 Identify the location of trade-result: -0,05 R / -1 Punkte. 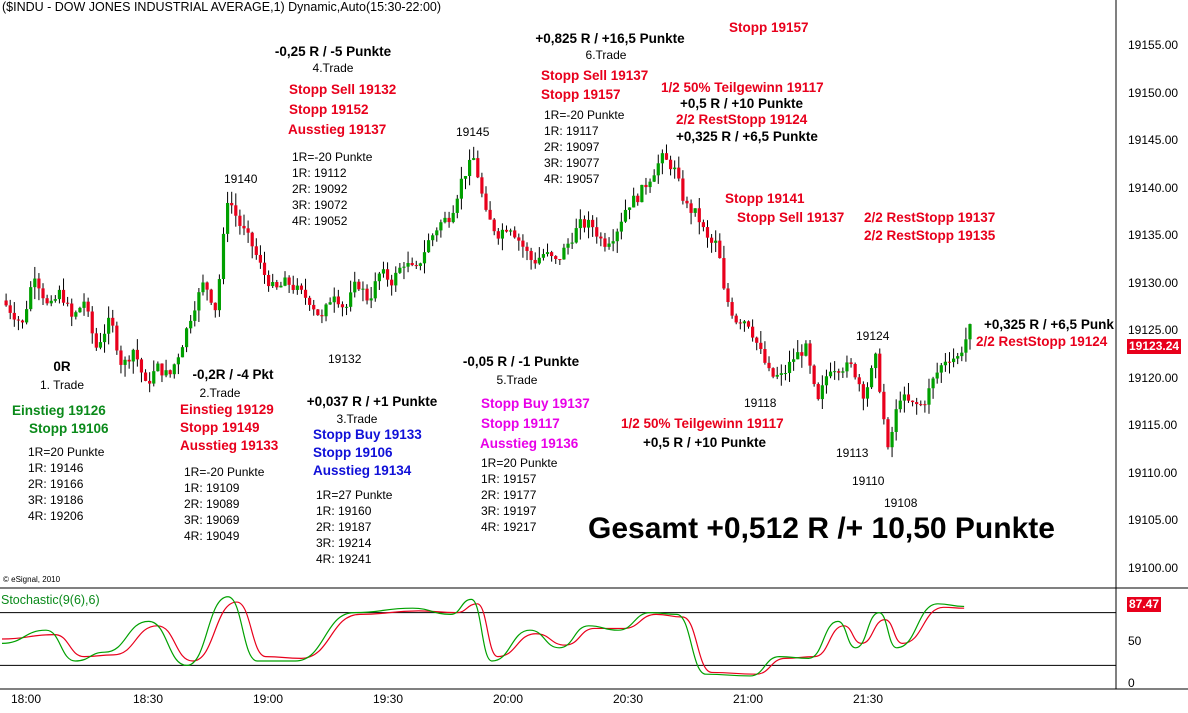
(521, 361).